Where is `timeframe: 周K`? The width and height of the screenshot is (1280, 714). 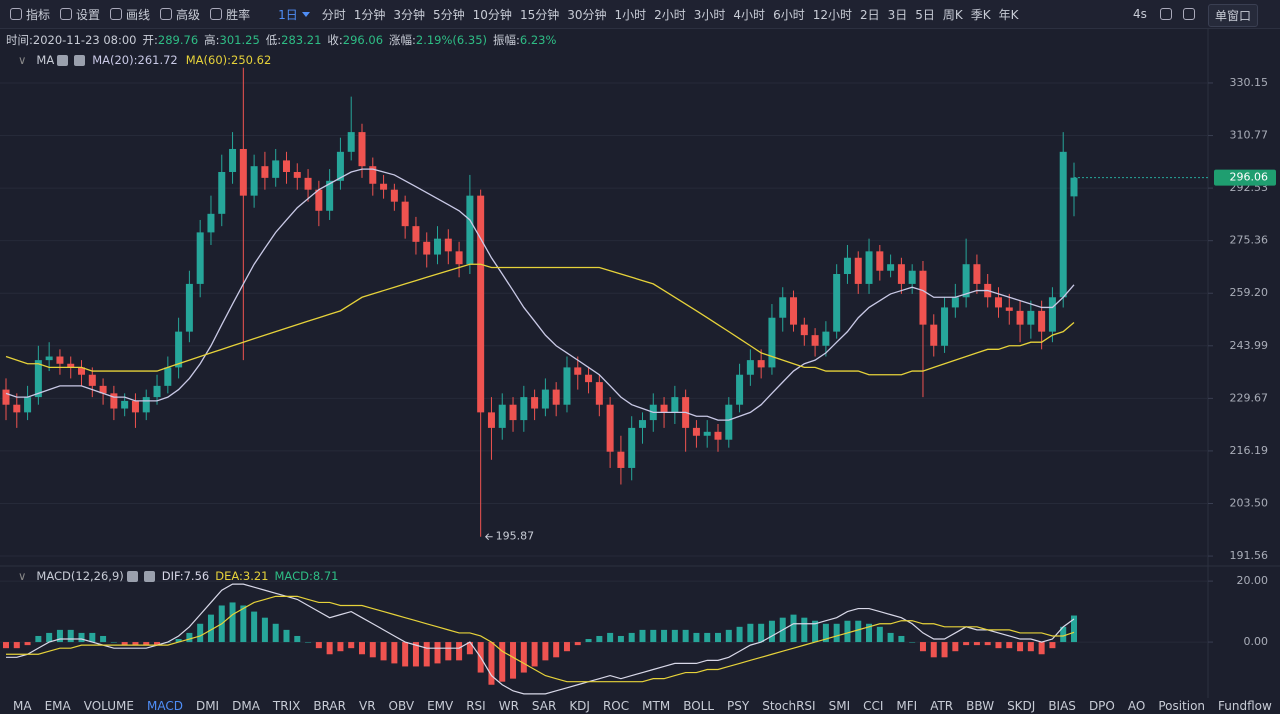
timeframe: 周K is located at coordinates (952, 14).